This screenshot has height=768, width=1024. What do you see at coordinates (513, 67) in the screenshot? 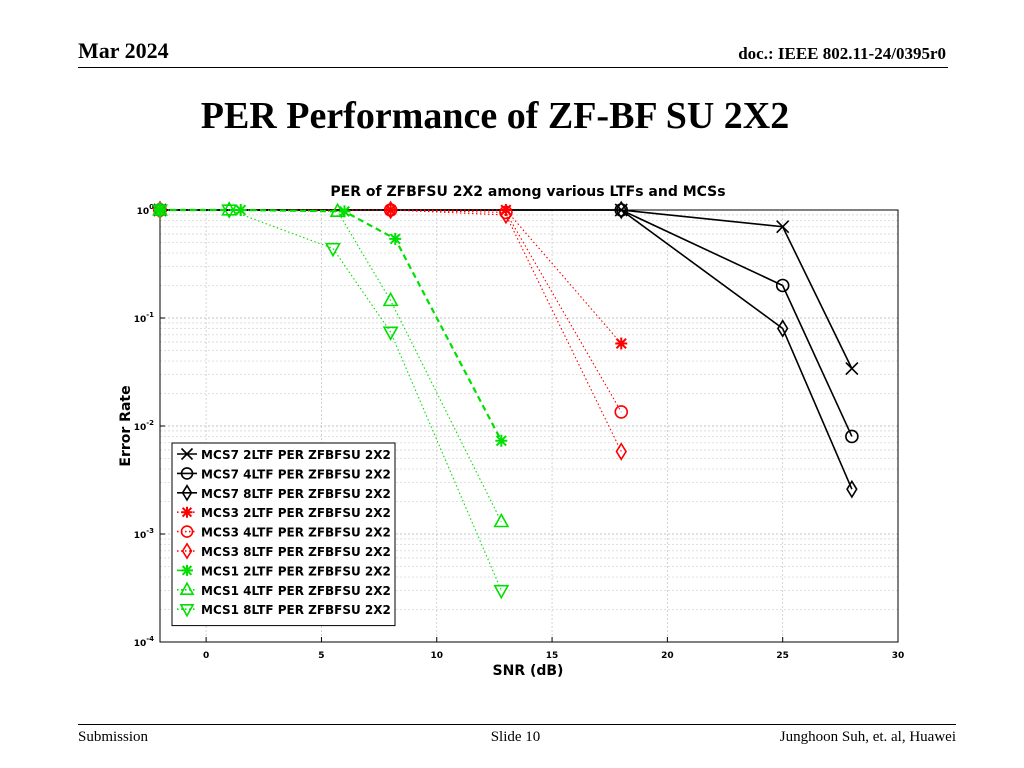
I see `header-rule` at bounding box center [513, 67].